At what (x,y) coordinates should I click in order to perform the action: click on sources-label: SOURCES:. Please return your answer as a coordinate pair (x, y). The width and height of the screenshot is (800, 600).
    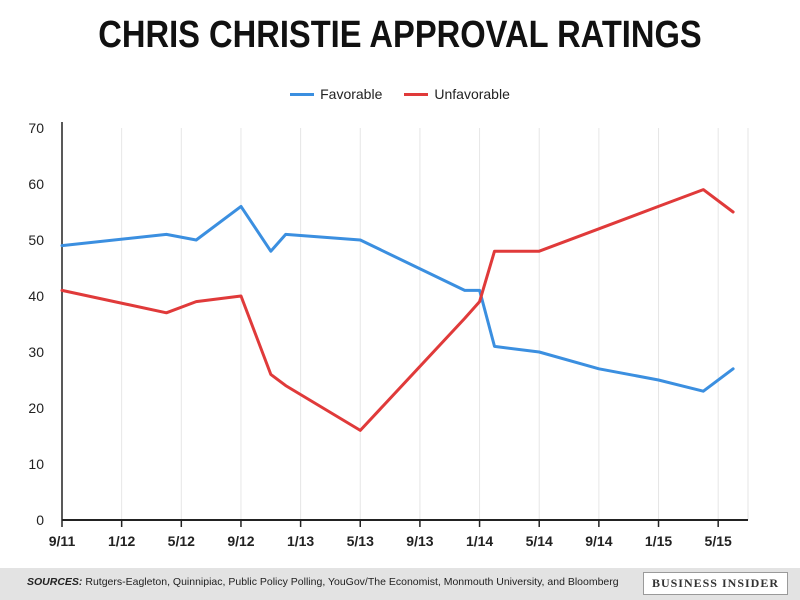
    Looking at the image, I should click on (54, 582).